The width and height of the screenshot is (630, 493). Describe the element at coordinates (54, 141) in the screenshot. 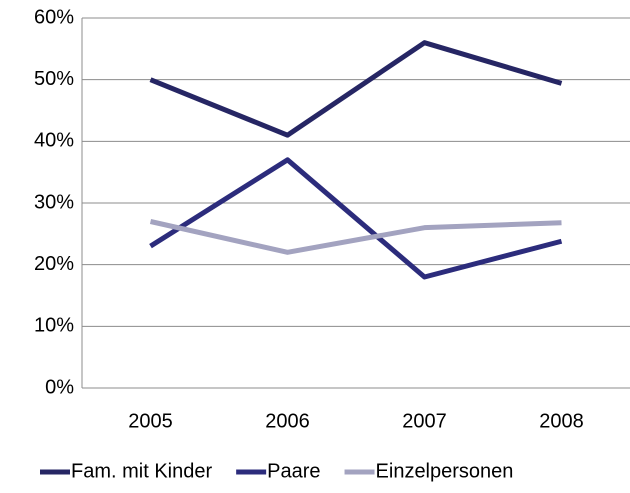

I see `y-tick-label: 40%` at that location.